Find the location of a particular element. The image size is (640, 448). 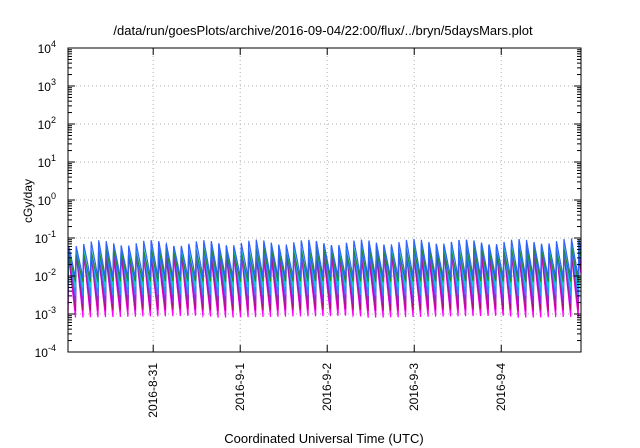

x-tick-label: 2016-8-31 is located at coordinates (153, 390).